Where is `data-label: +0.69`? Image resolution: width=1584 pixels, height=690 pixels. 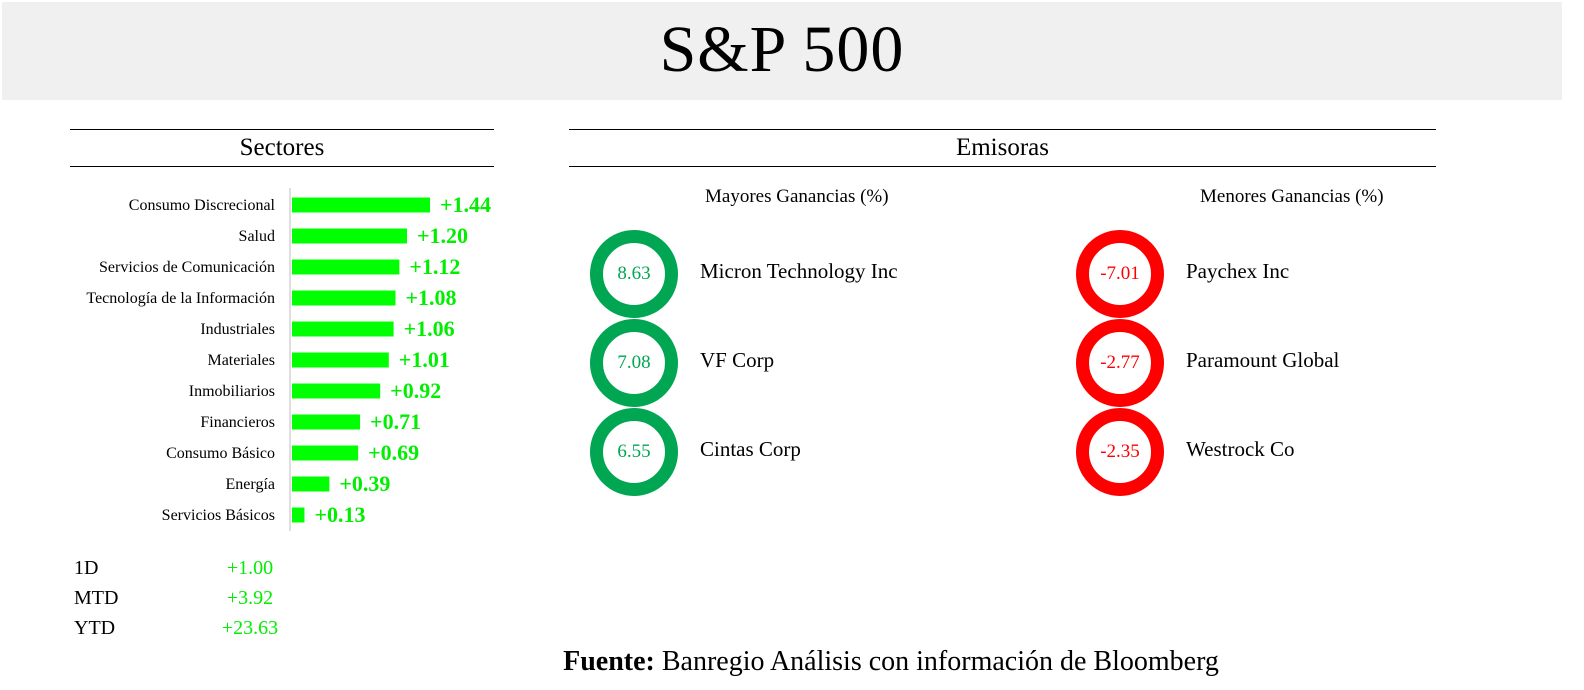
data-label: +0.69 is located at coordinates (393, 452).